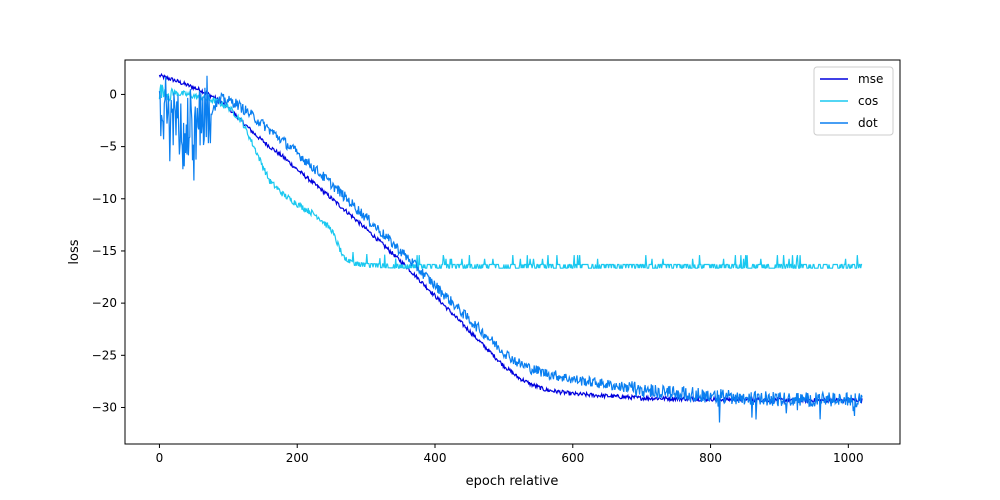 The width and height of the screenshot is (1000, 500). I want to click on legend-label-cos: cos, so click(868, 101).